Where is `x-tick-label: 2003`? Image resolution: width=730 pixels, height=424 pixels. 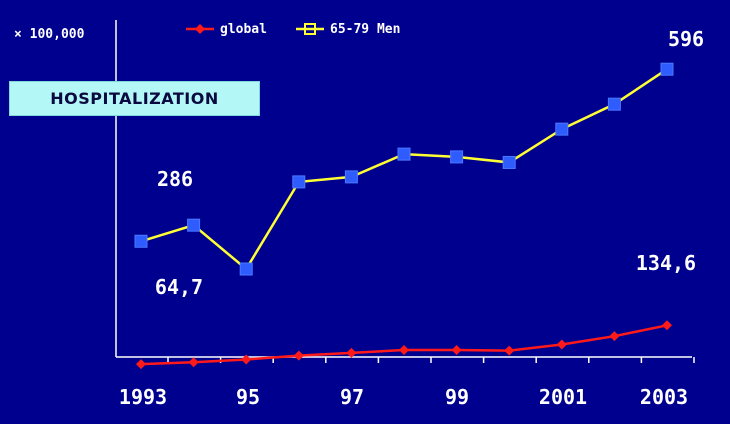 x-tick-label: 2003 is located at coordinates (664, 397).